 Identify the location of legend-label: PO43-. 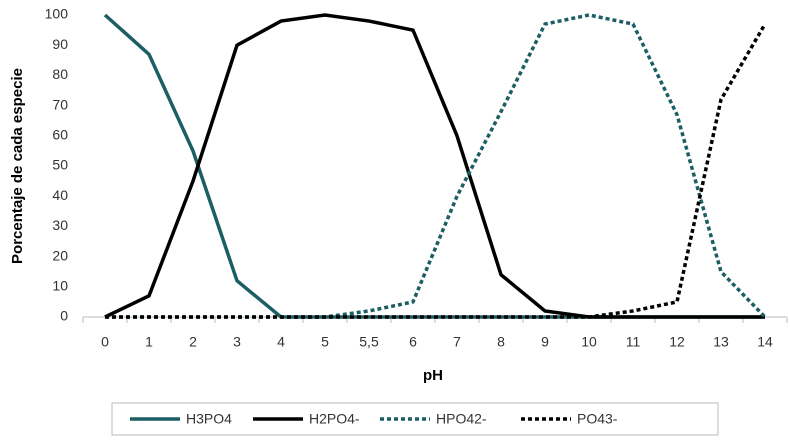
(597, 419).